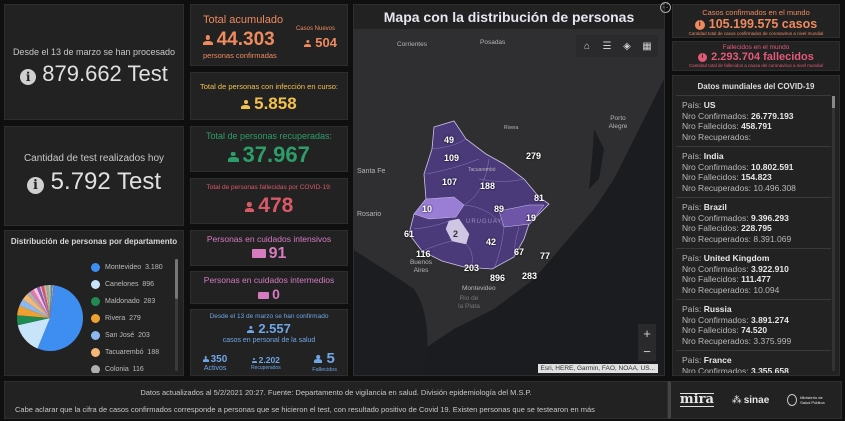 This screenshot has width=845, height=421. I want to click on distribution-pie-chart, so click(50, 318).